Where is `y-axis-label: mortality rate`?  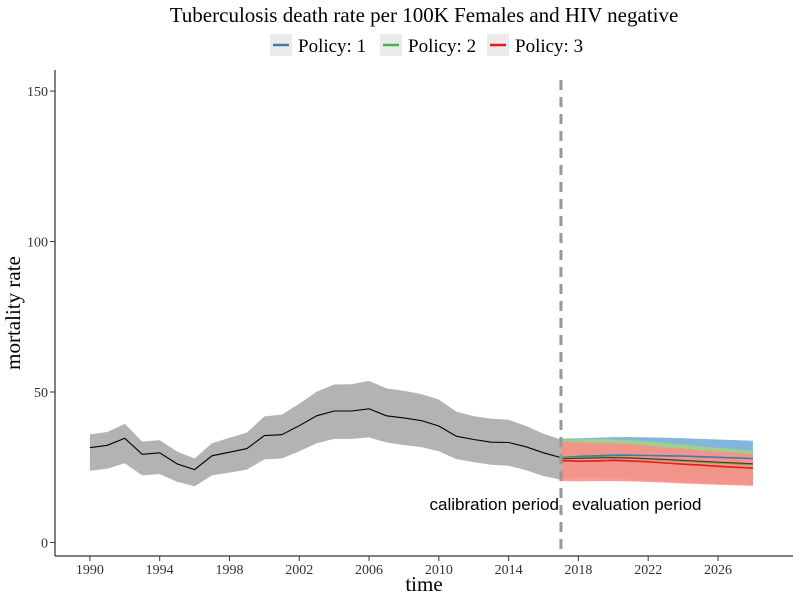 y-axis-label: mortality rate is located at coordinates (13, 313).